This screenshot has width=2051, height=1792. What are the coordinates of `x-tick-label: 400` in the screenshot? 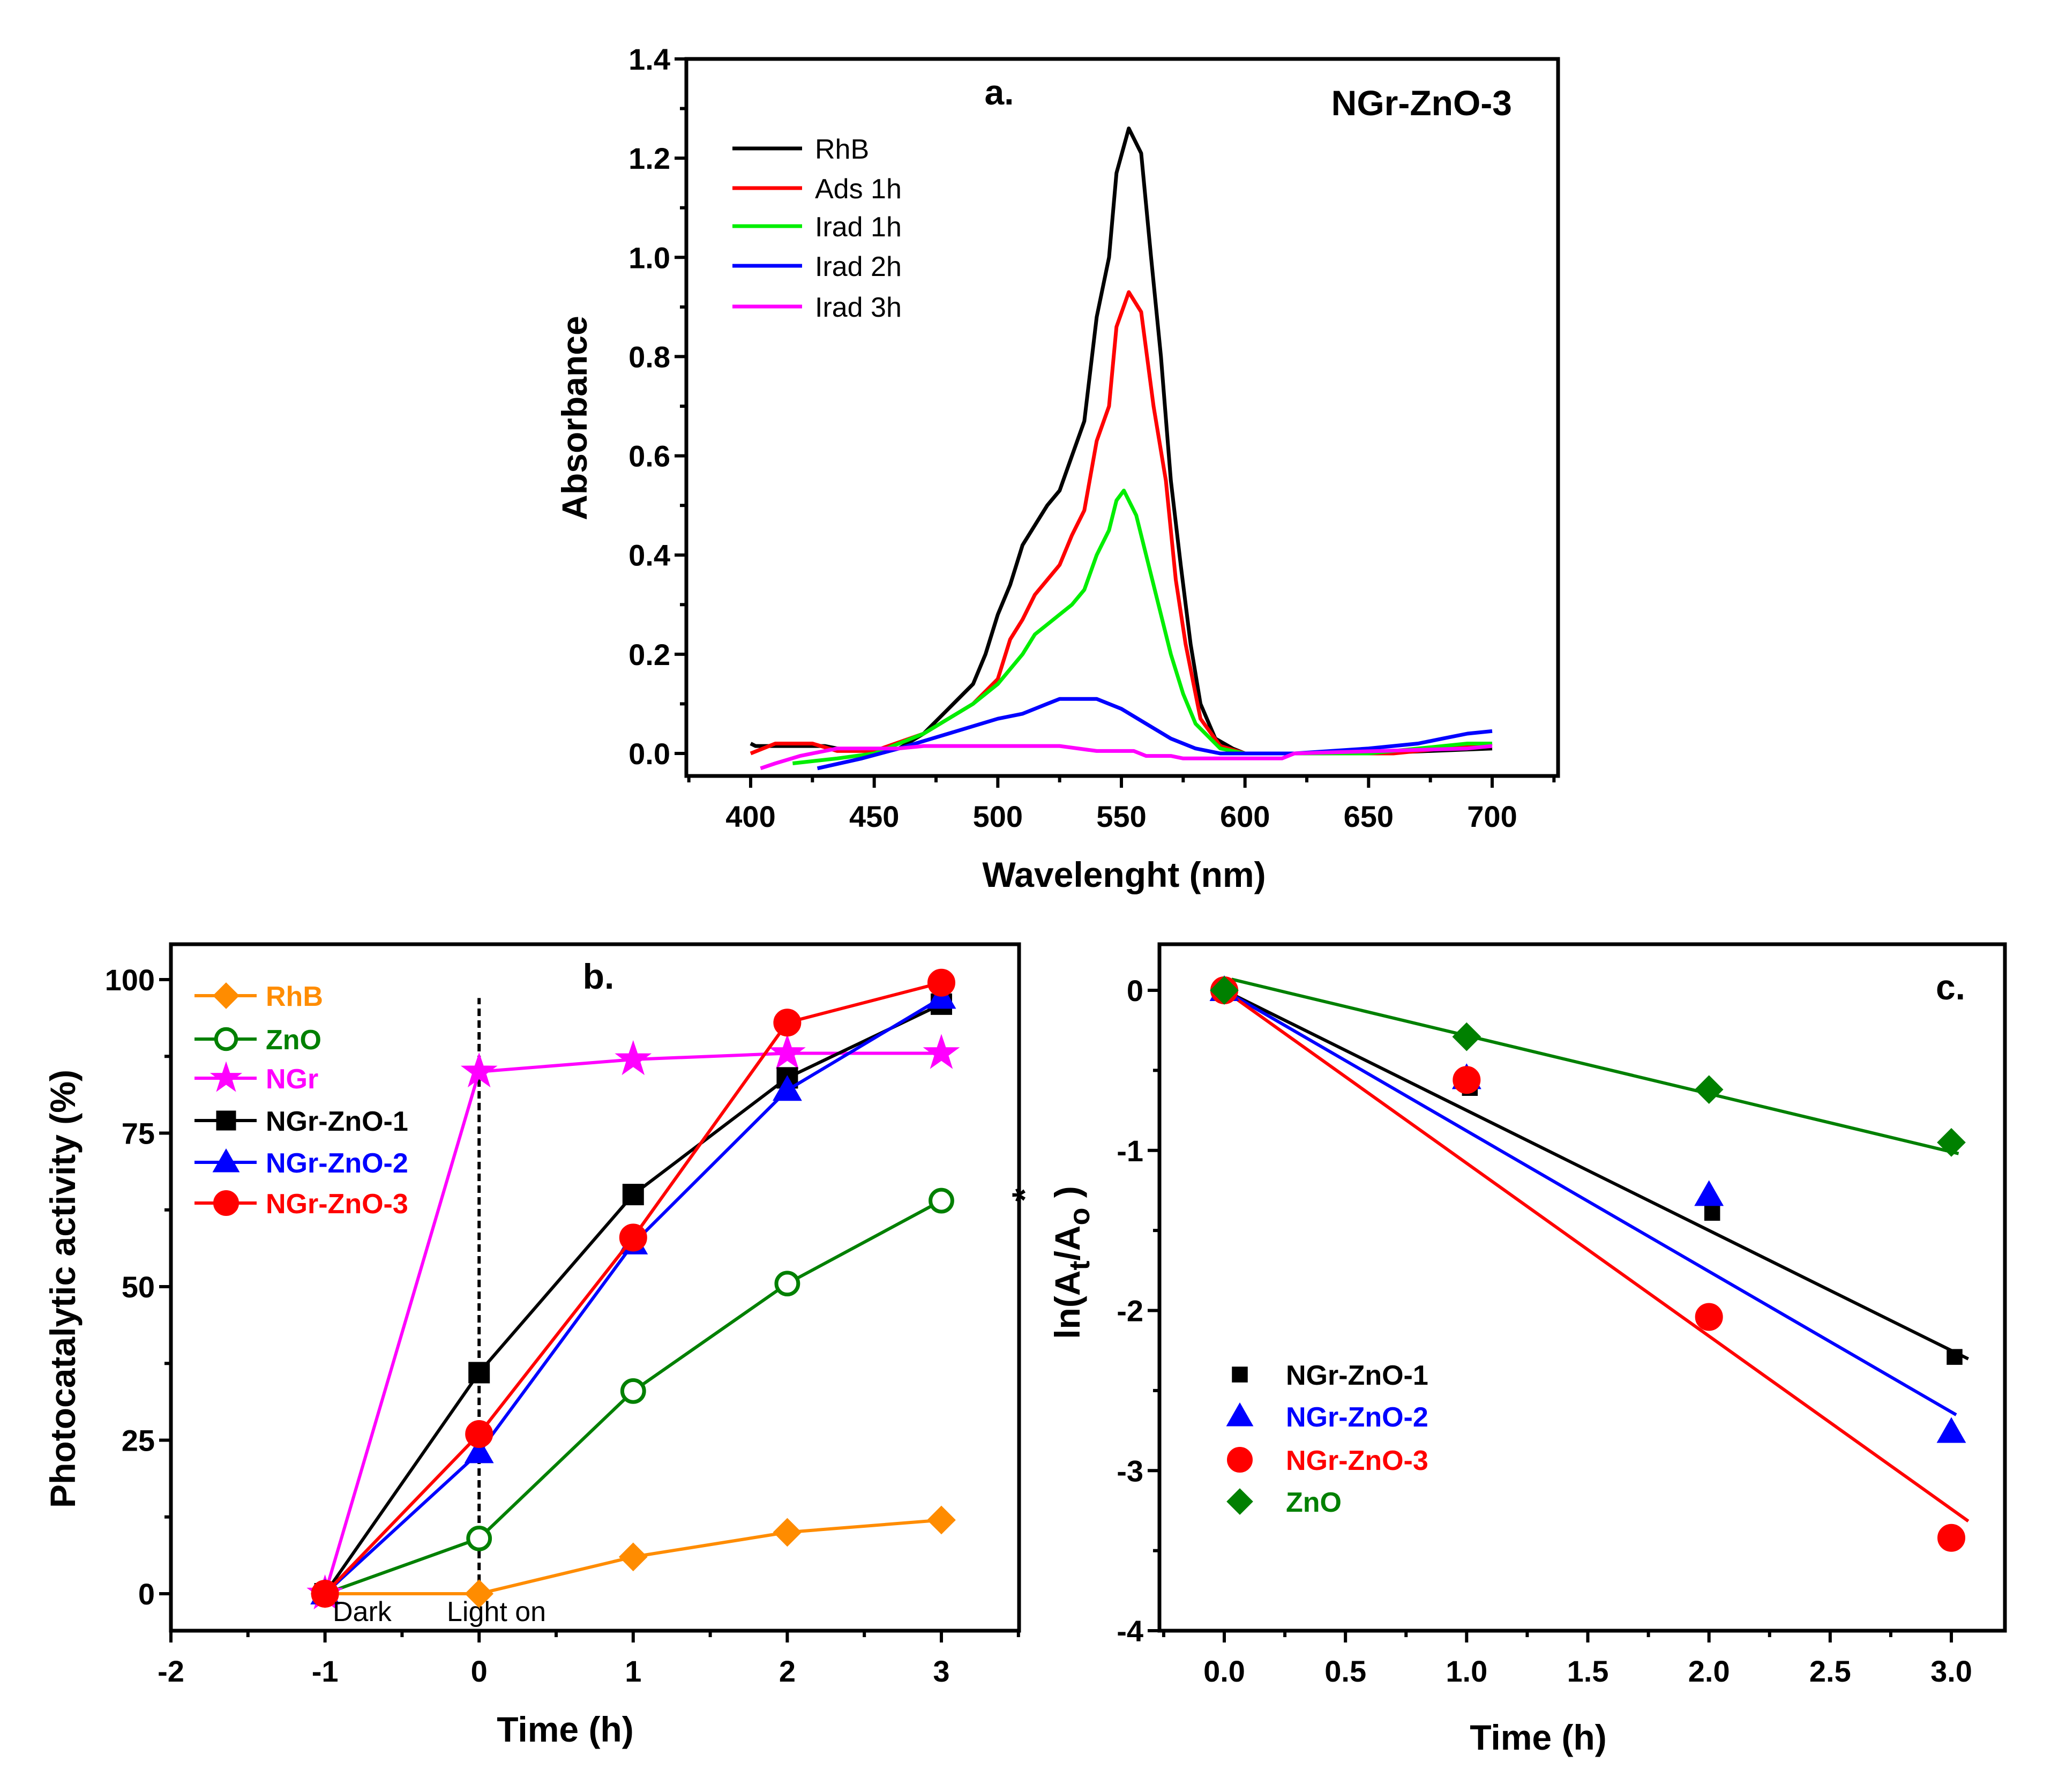 It's located at (750, 817).